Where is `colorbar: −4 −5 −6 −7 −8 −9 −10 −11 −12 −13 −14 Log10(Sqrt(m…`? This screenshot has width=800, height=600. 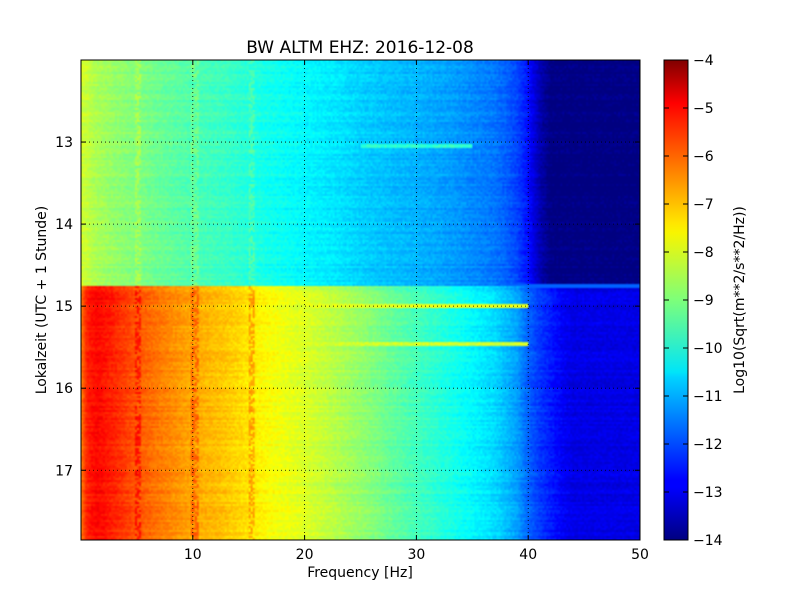 colorbar: −4 −5 −6 −7 −8 −9 −10 −11 −12 −13 −14 Log10(Sqrt(m… is located at coordinates (705, 301).